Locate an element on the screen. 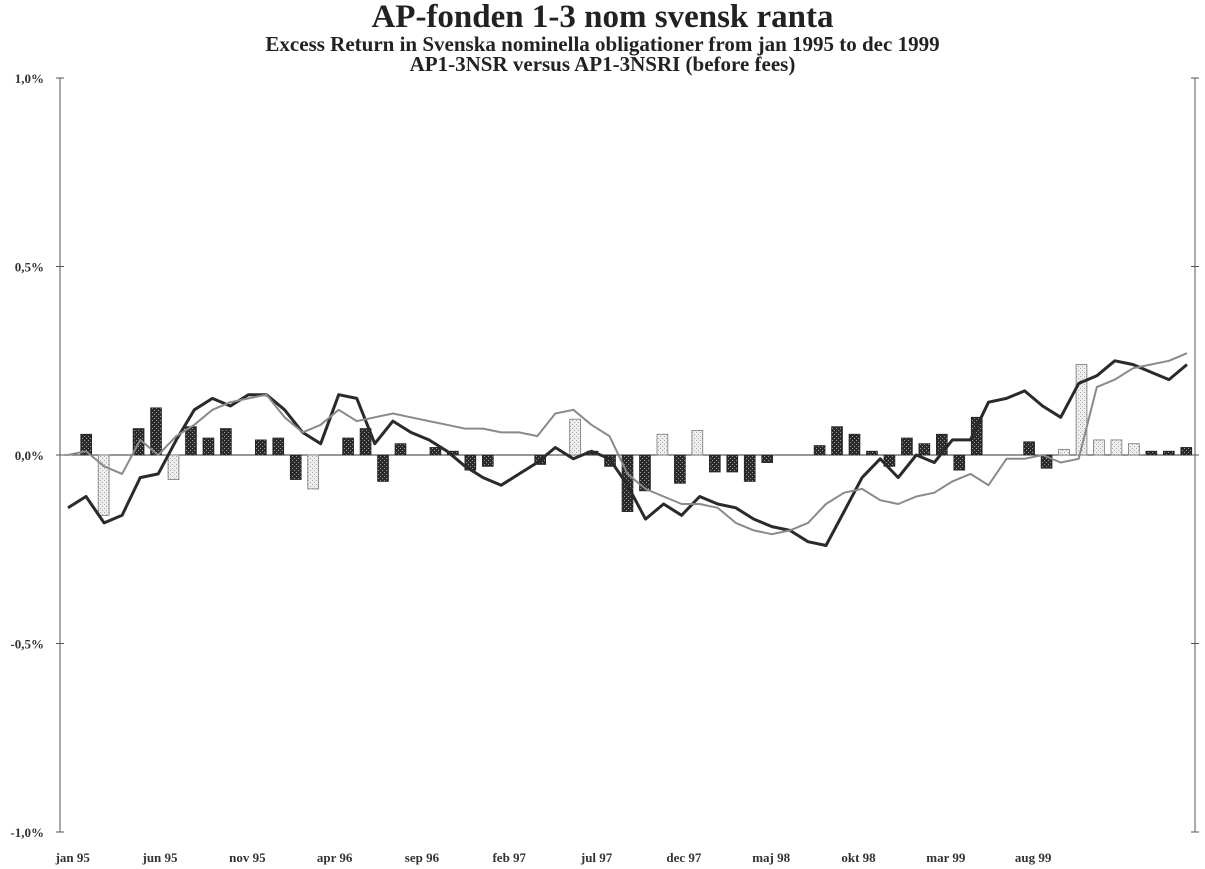 Image resolution: width=1205 pixels, height=869 pixels. x-tick-label: apr 96 is located at coordinates (335, 857).